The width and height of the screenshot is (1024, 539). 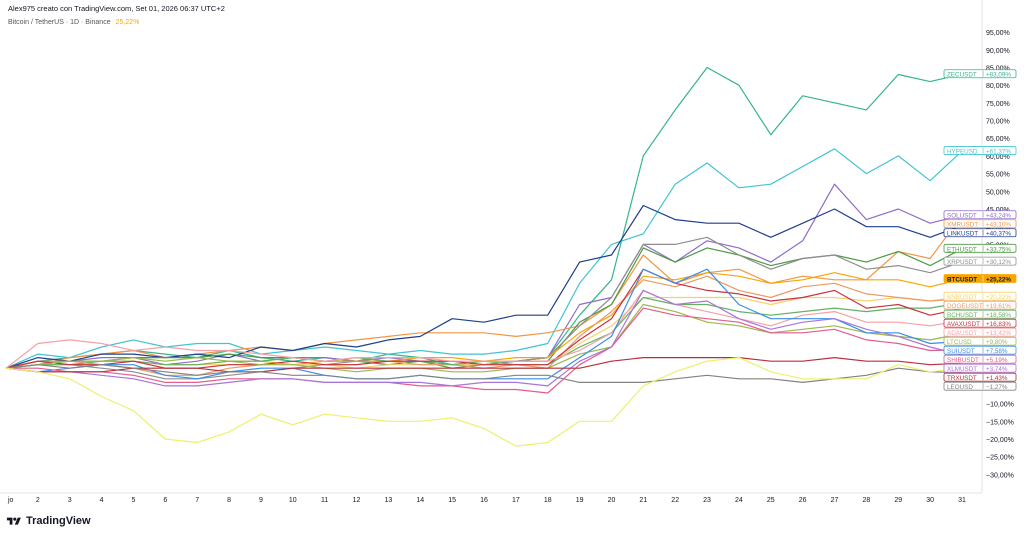 What do you see at coordinates (998, 216) in the screenshot?
I see `series-change-label: +43,24%` at bounding box center [998, 216].